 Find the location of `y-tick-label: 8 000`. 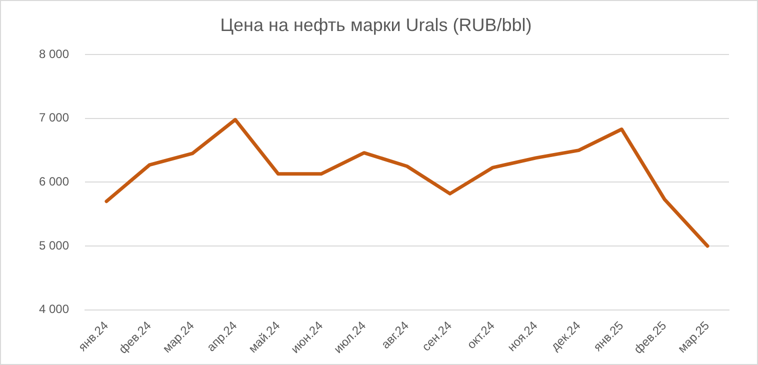

y-tick-label: 8 000 is located at coordinates (54, 53).